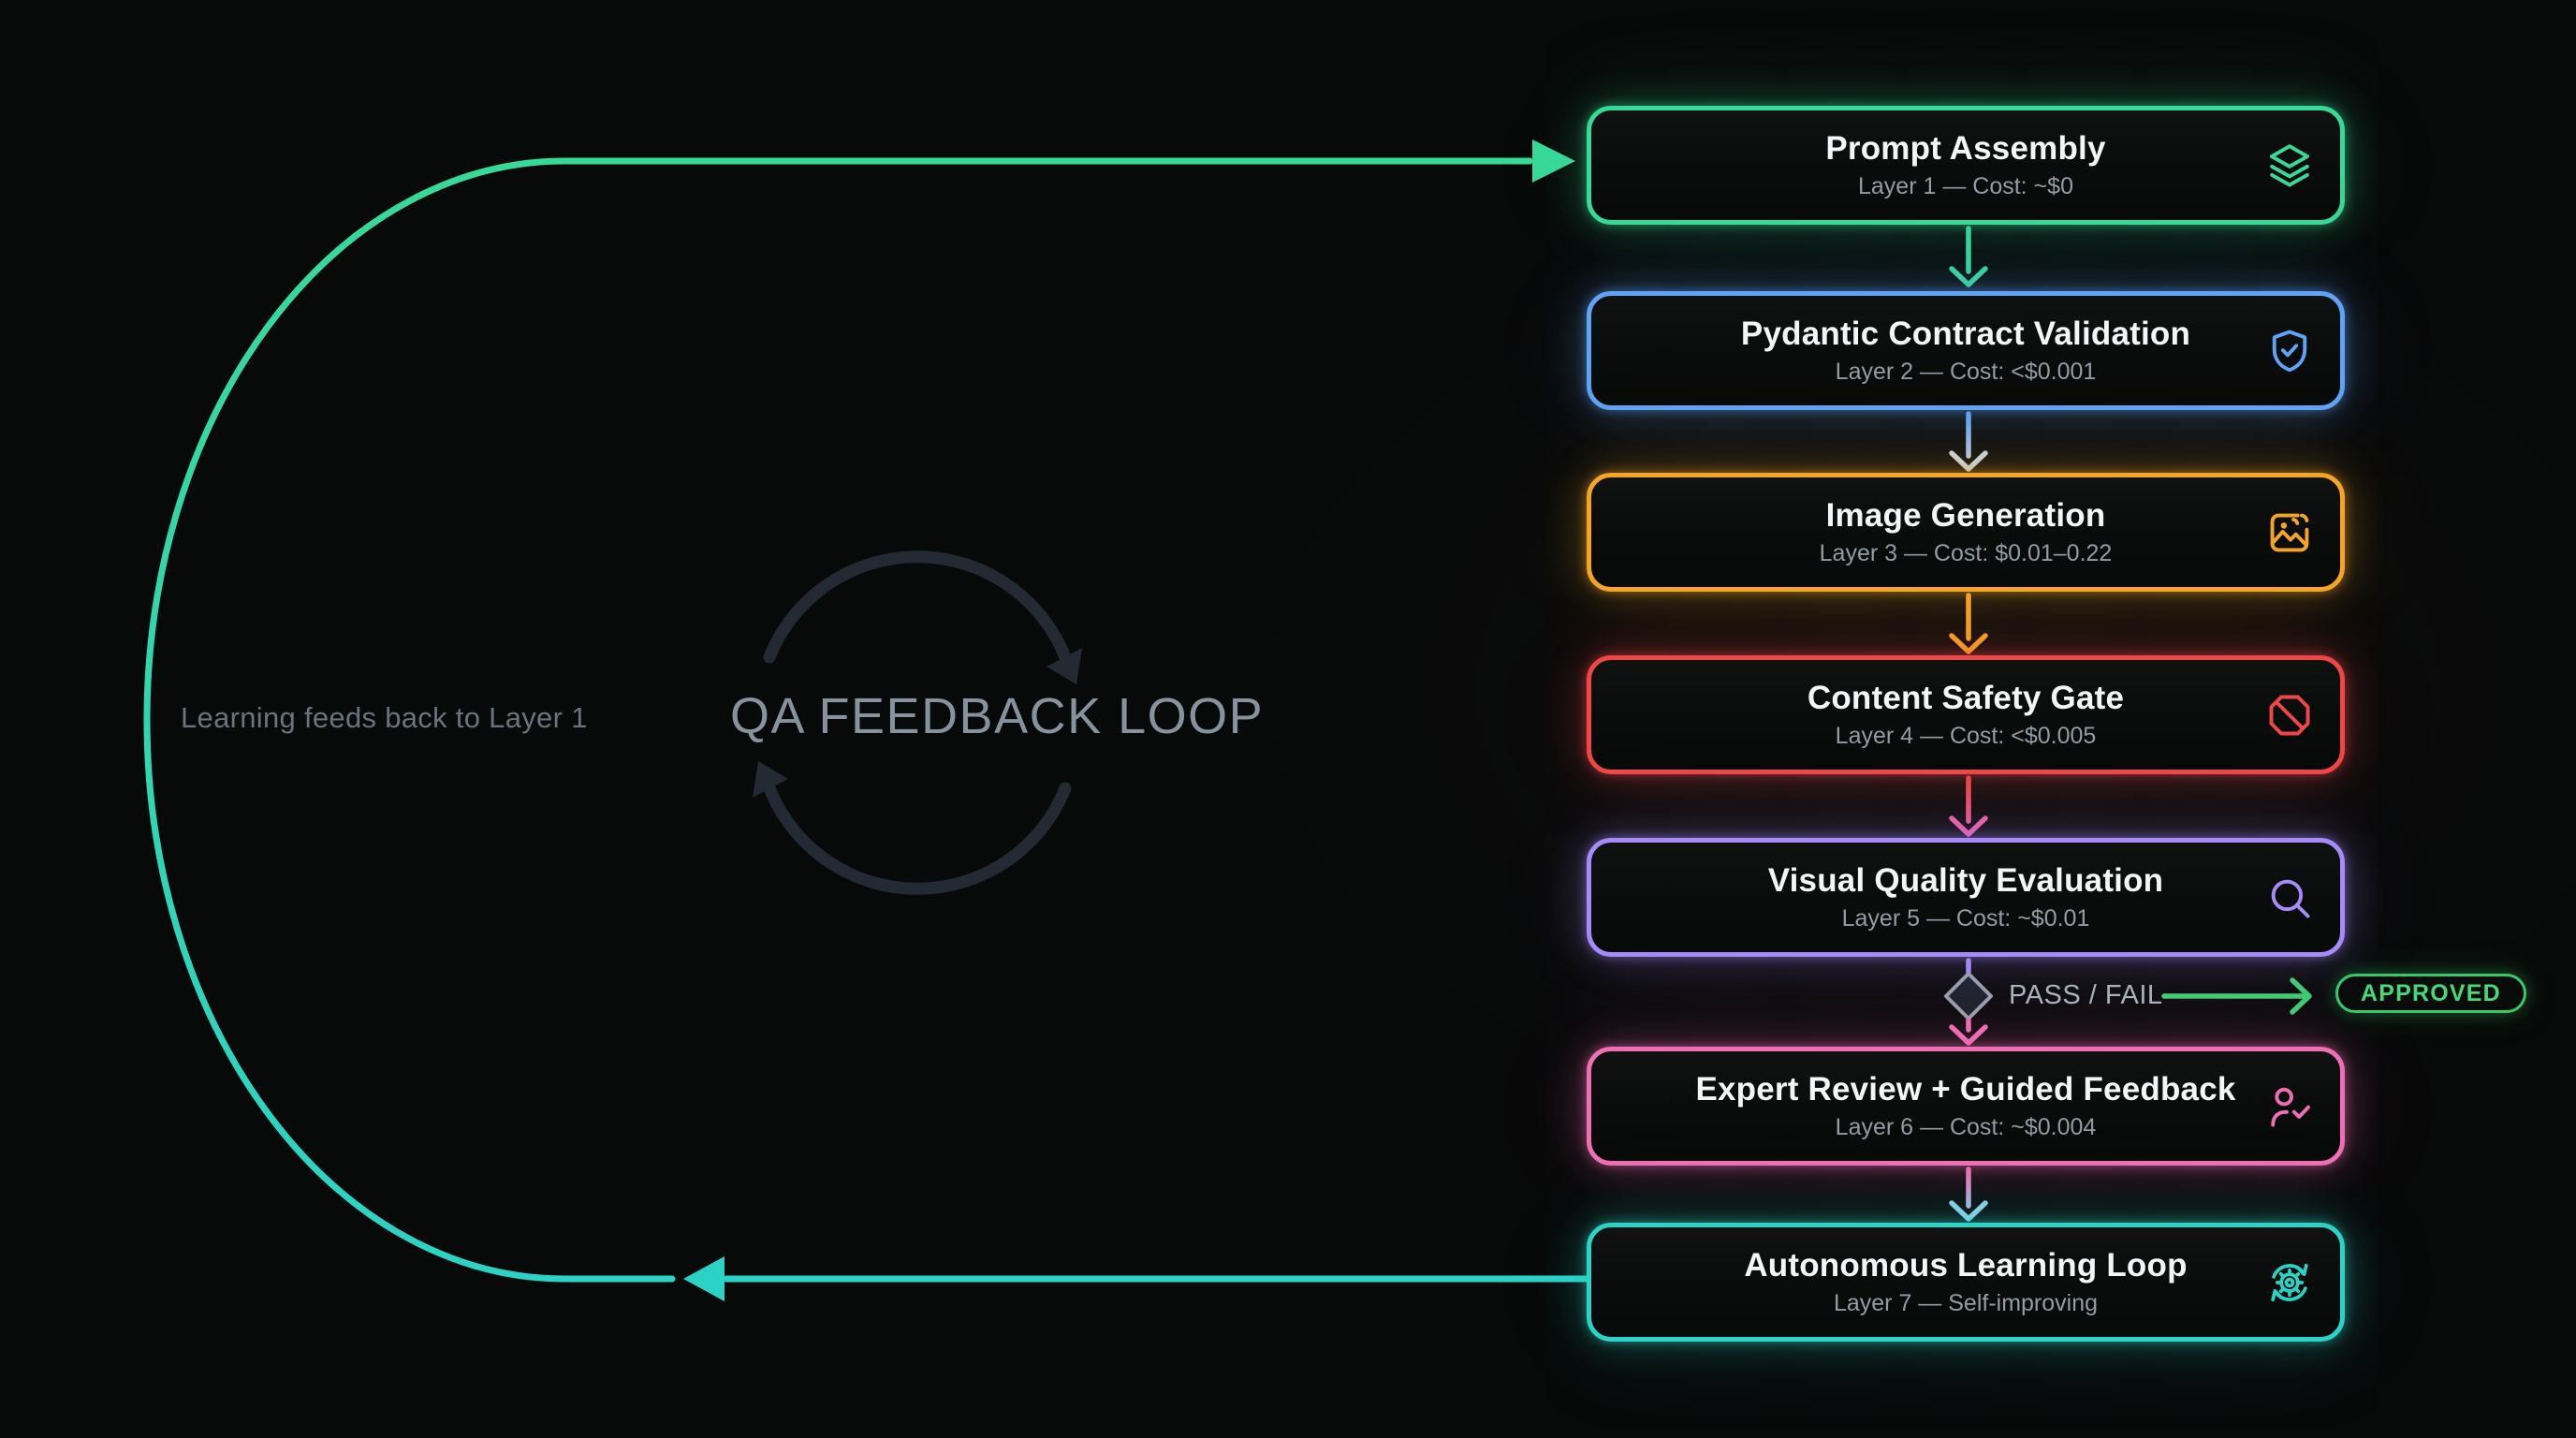 The width and height of the screenshot is (2576, 1438). Describe the element at coordinates (1965, 186) in the screenshot. I see `node-subtitle: Layer 1 — Cost: ~$0` at that location.